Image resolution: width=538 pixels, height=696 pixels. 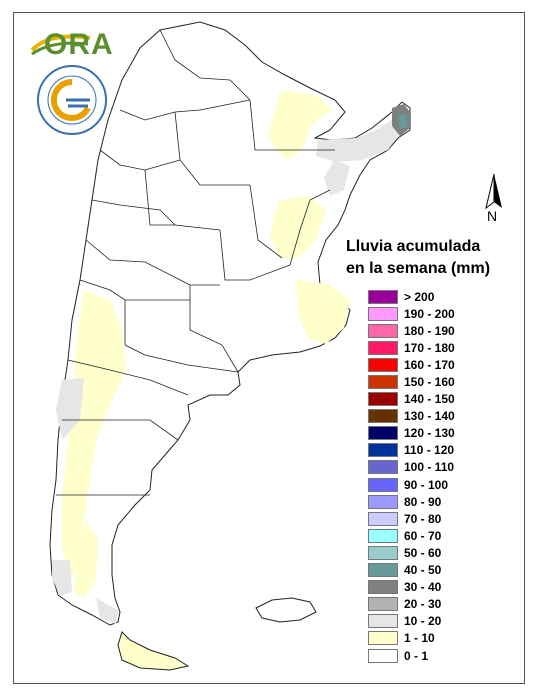 I want to click on rain-area-santacruz-grey, so click(x=62, y=578).